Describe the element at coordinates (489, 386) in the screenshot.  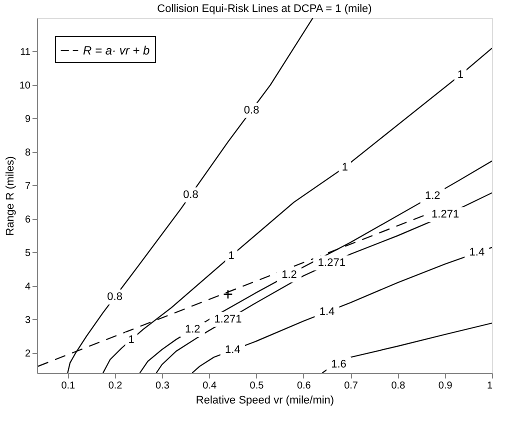
I see `x-tick-label: 1` at that location.